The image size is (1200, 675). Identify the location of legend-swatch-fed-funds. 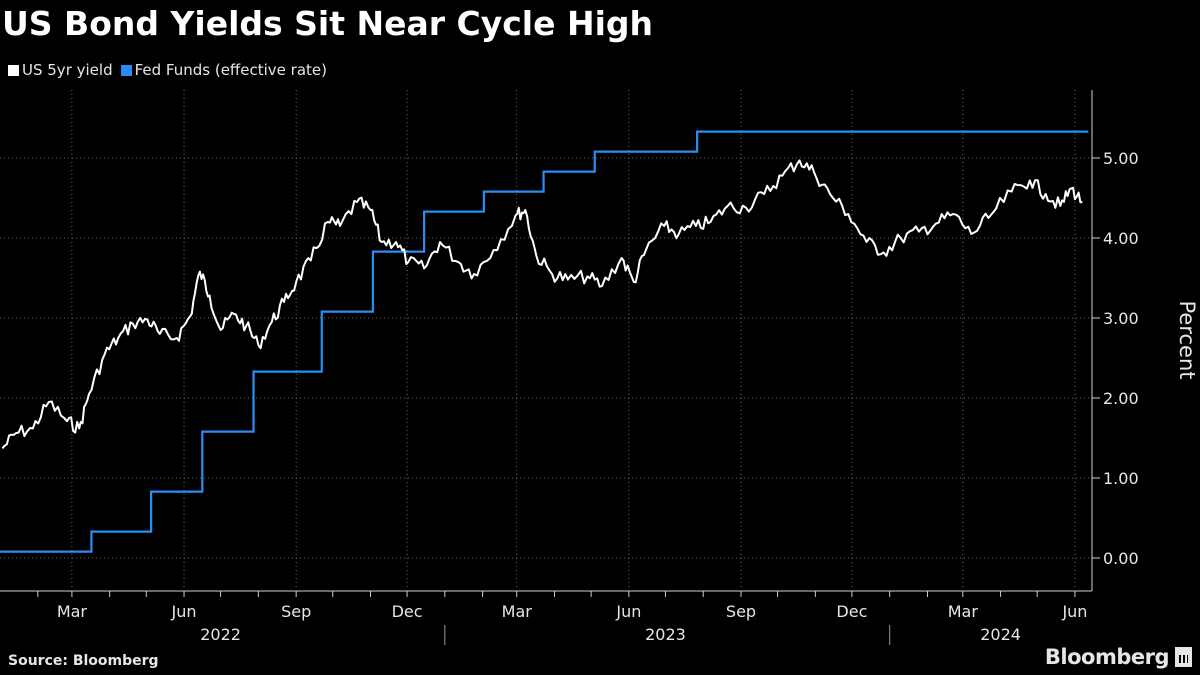
(126, 70).